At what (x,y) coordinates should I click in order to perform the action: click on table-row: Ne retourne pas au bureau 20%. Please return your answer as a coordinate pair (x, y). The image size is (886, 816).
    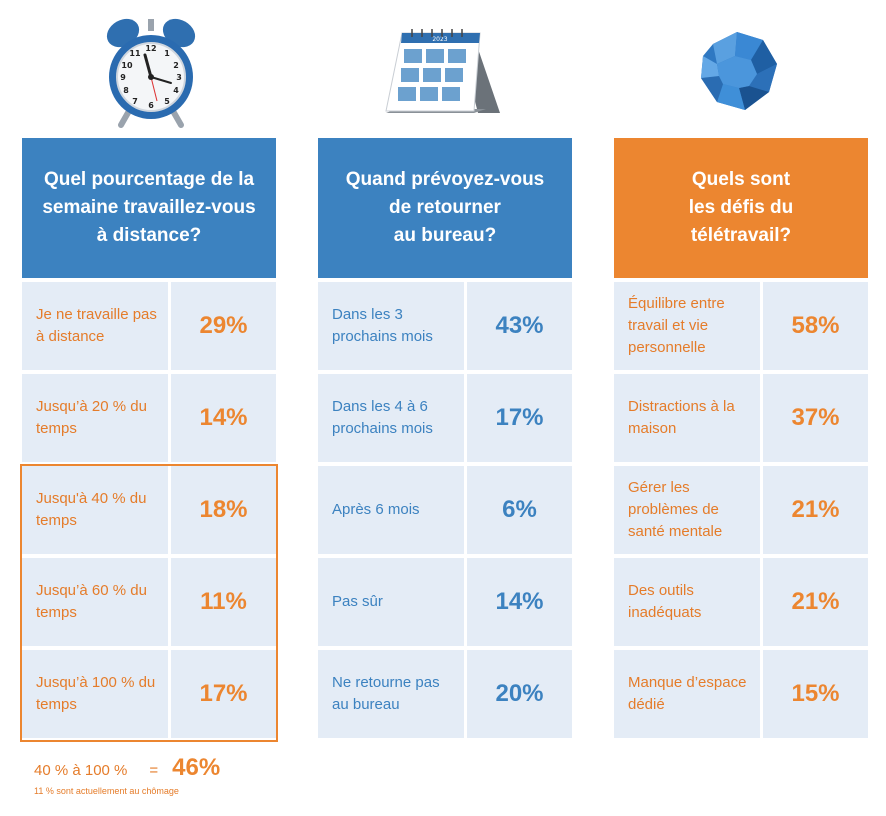
    Looking at the image, I should click on (445, 694).